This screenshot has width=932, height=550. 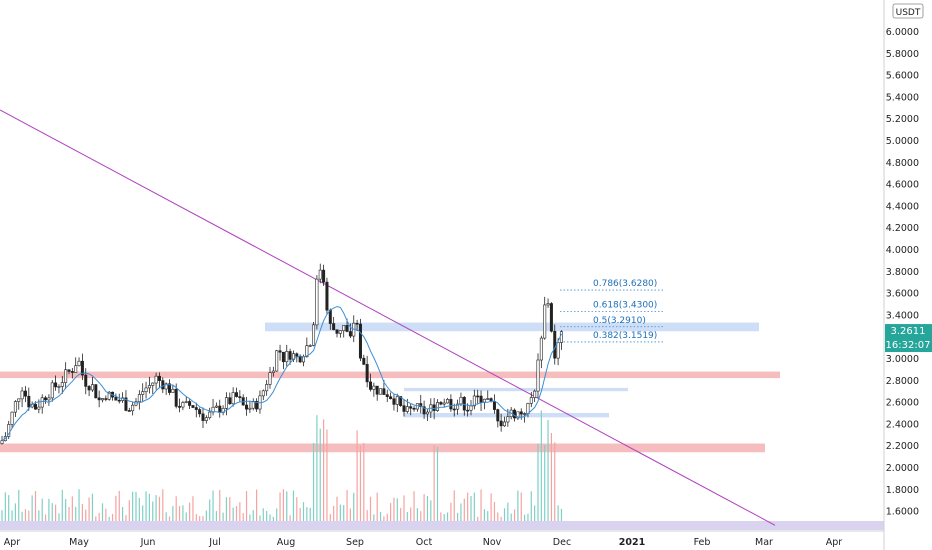 What do you see at coordinates (625, 336) in the screenshot?
I see `fib-level-label: 0.382(3.1519)` at bounding box center [625, 336].